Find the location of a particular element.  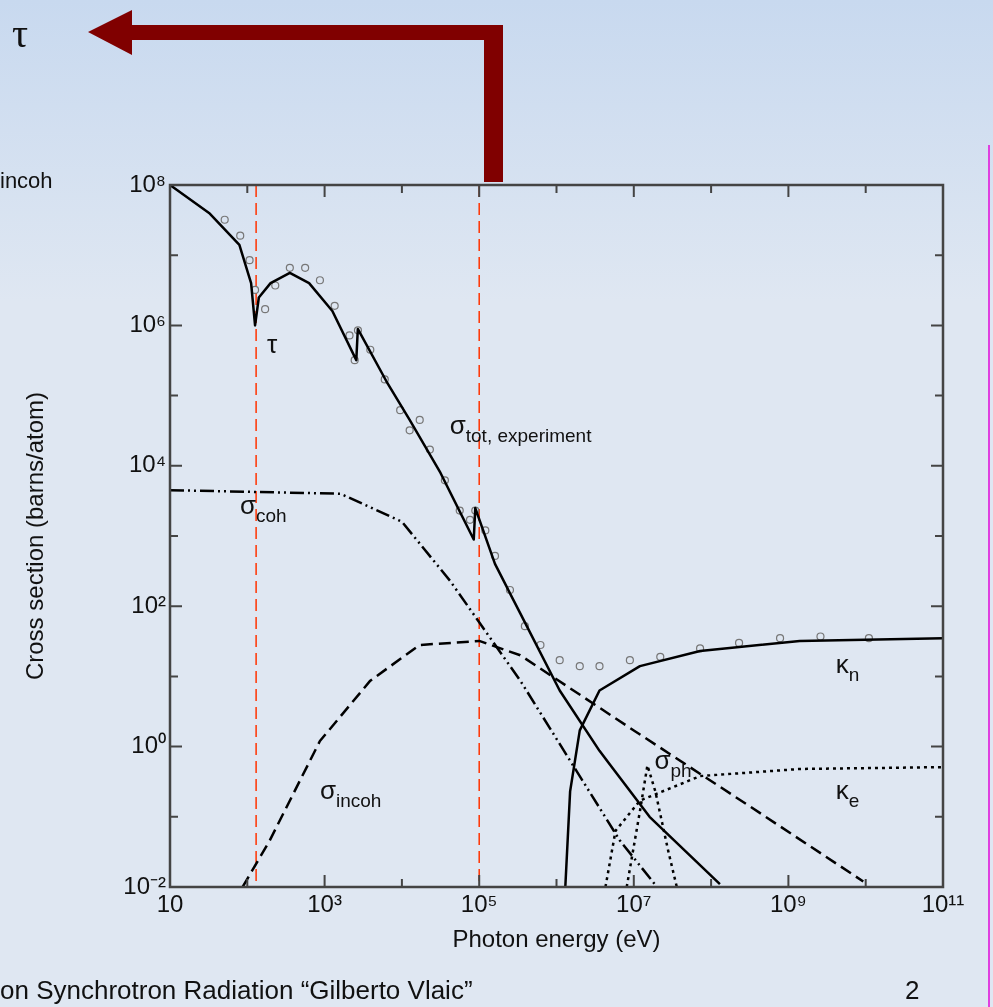

x-tick-label: 10³ is located at coordinates (324, 904).